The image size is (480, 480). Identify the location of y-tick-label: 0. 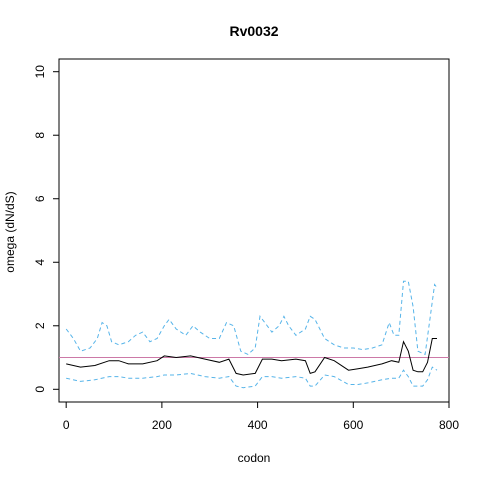
(40, 389).